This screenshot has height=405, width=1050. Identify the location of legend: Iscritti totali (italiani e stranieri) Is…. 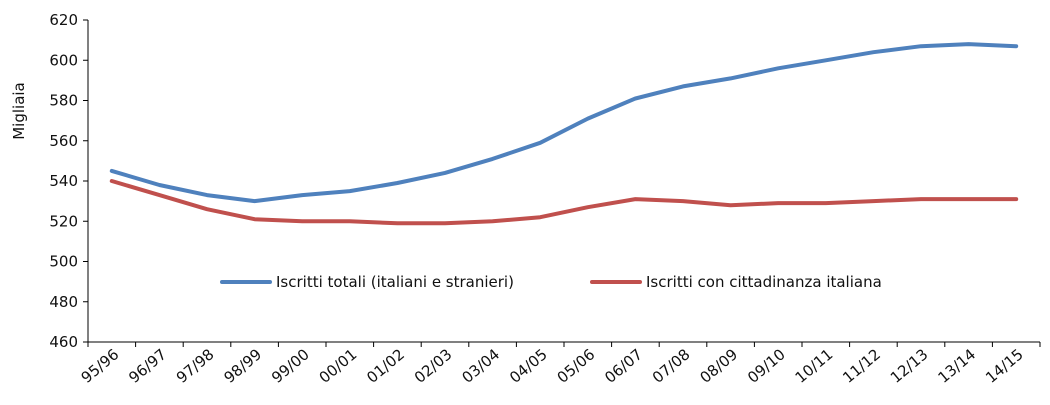
(551, 282).